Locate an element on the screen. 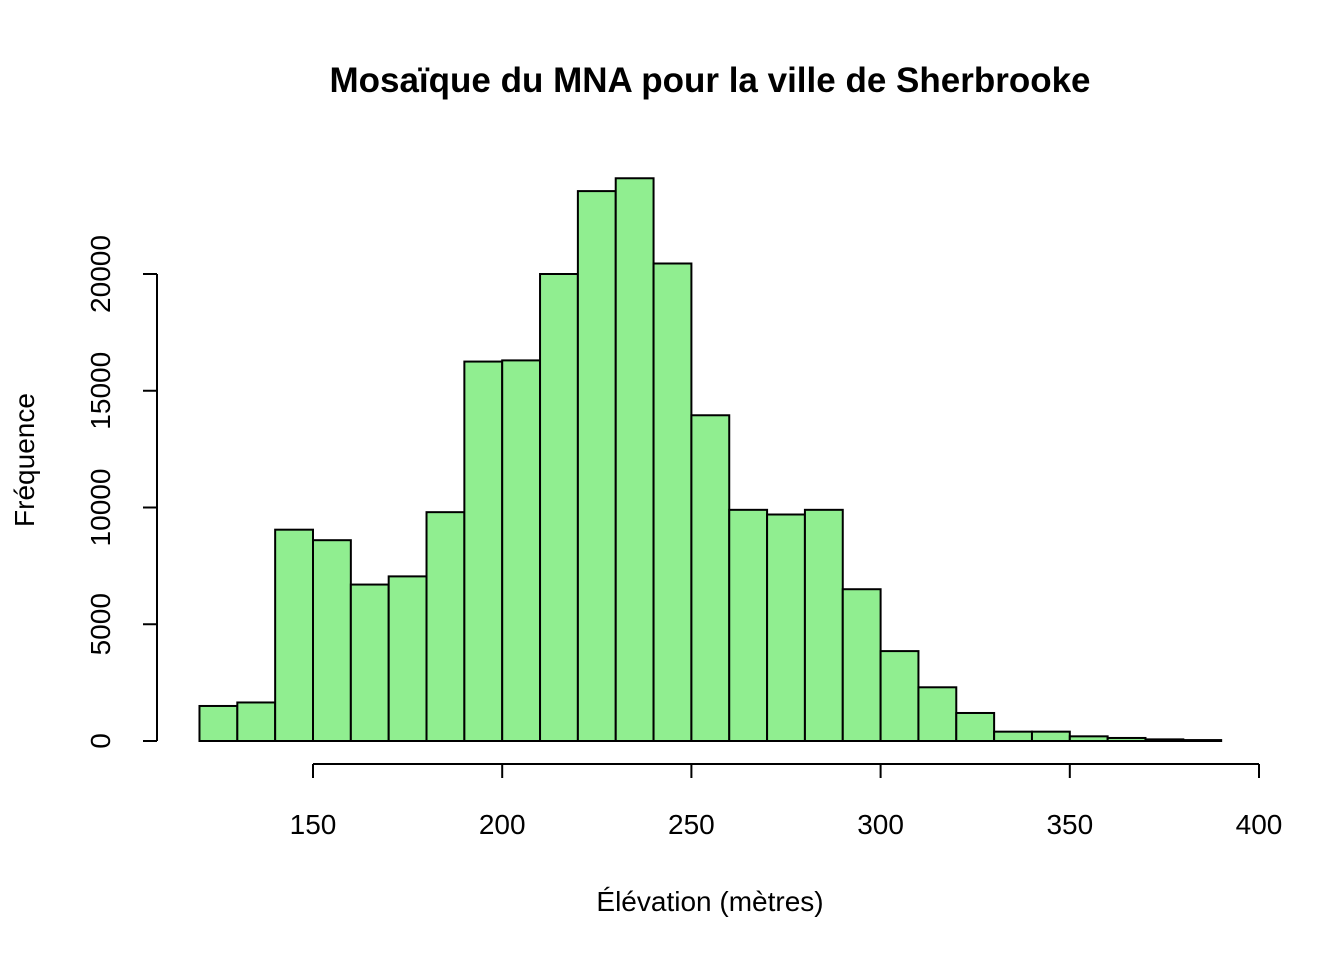 This screenshot has height=960, width=1344. x-tick-label-2: 250 is located at coordinates (691, 824).